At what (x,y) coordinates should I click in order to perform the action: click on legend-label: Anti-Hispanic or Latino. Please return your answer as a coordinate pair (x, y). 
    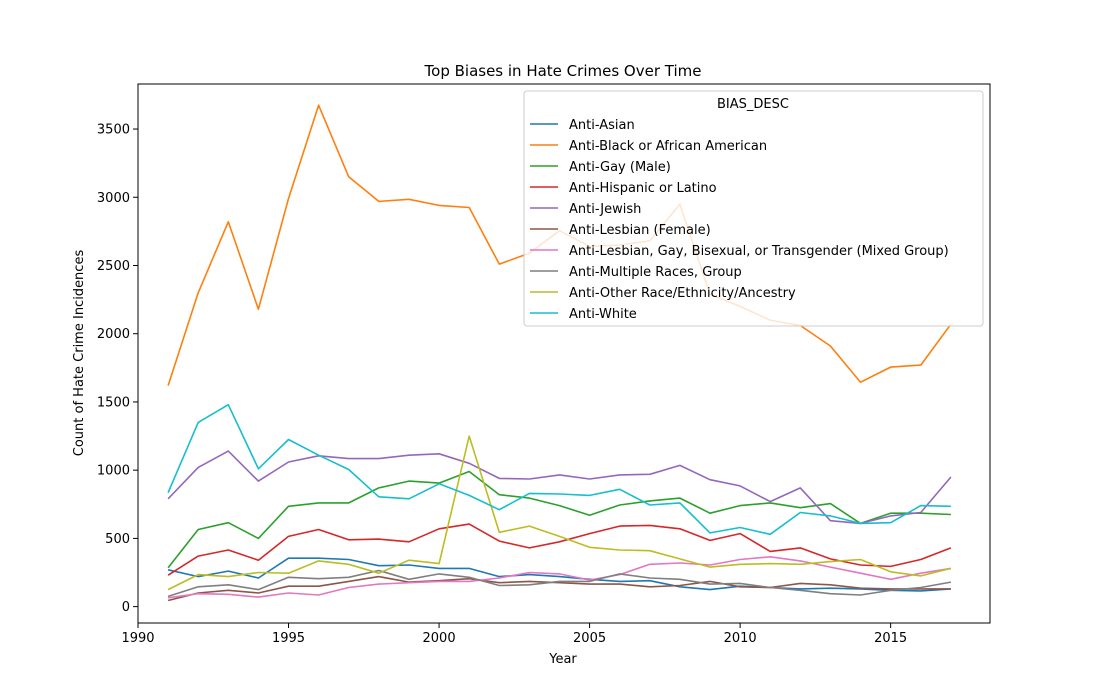
    Looking at the image, I should click on (643, 188).